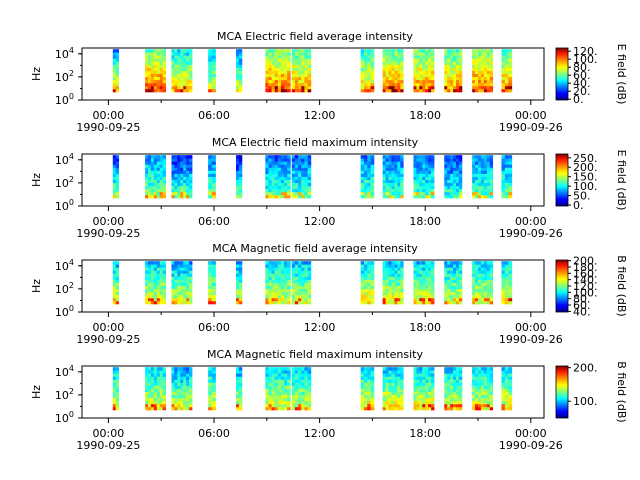 This screenshot has width=640, height=480. Describe the element at coordinates (155, 71) in the screenshot. I see `segment-02:05` at that location.